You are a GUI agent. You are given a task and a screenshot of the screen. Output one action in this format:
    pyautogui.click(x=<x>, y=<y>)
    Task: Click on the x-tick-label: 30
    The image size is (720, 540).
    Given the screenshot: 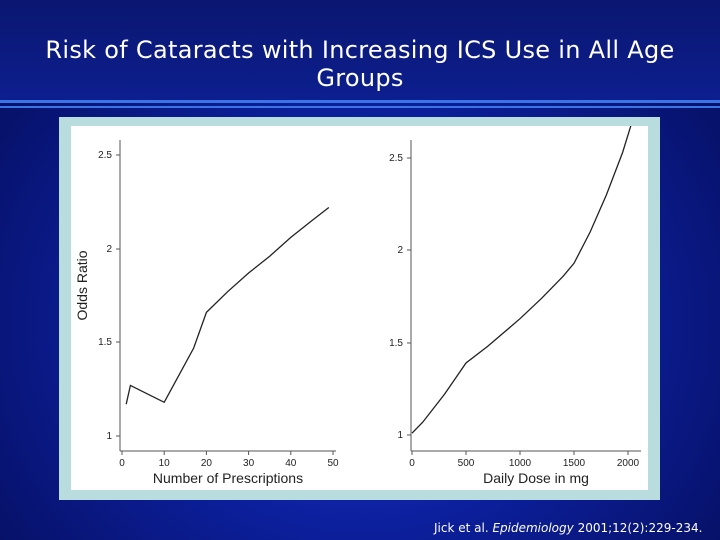 What is the action you would take?
    pyautogui.click(x=249, y=463)
    